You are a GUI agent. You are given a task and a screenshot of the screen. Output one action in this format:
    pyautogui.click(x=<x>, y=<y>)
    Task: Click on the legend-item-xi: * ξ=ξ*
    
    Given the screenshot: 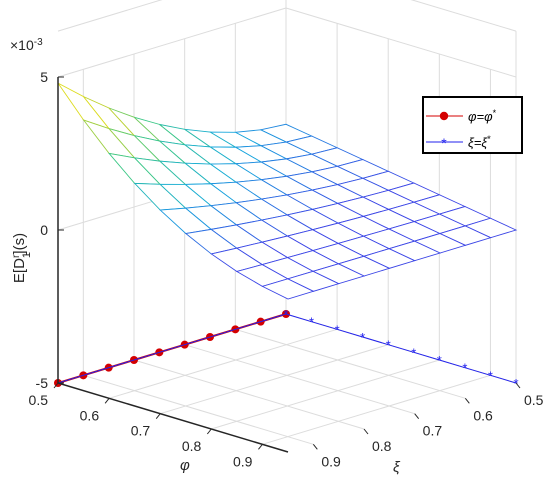 What is the action you would take?
    pyautogui.click(x=458, y=142)
    